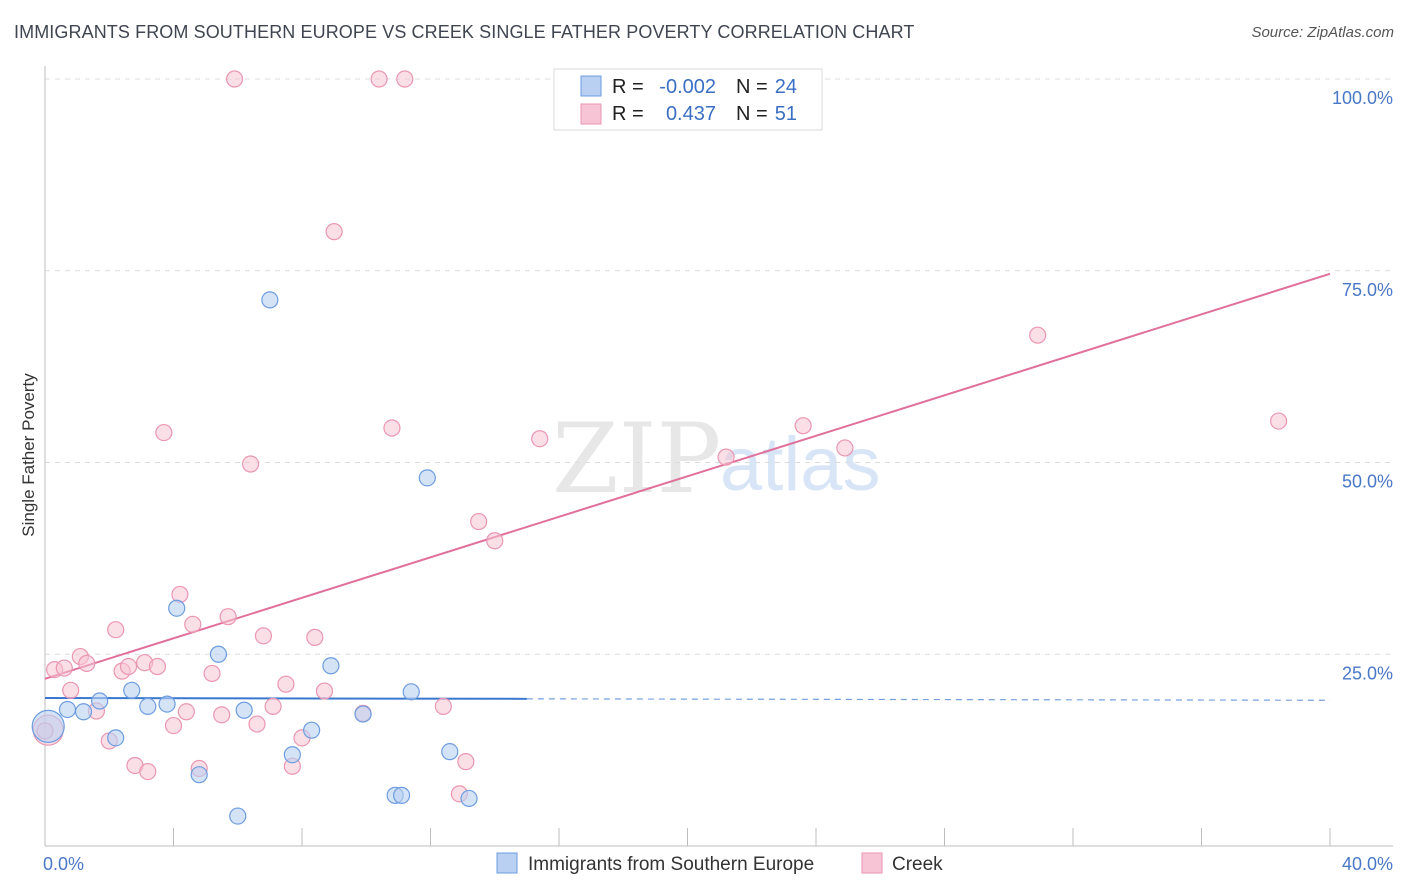 The image size is (1406, 892). What do you see at coordinates (1367, 864) in the screenshot?
I see `x-tick-label: 40.0%` at bounding box center [1367, 864].